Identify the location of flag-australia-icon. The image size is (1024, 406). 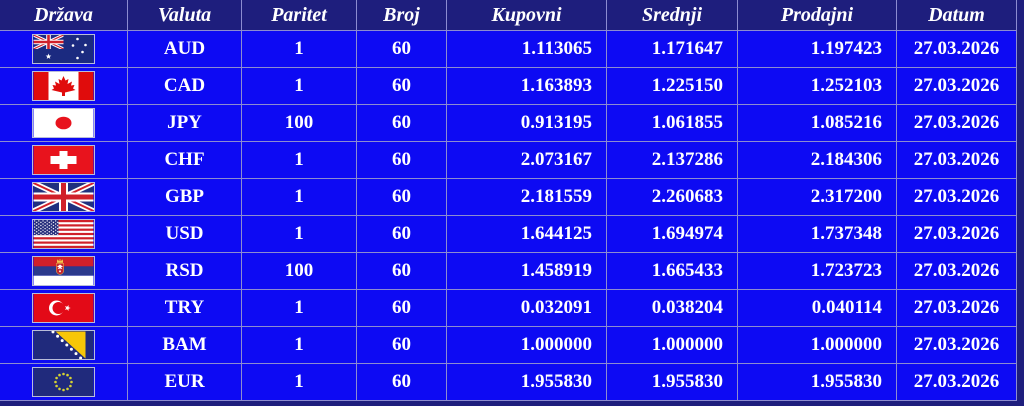
(63, 49).